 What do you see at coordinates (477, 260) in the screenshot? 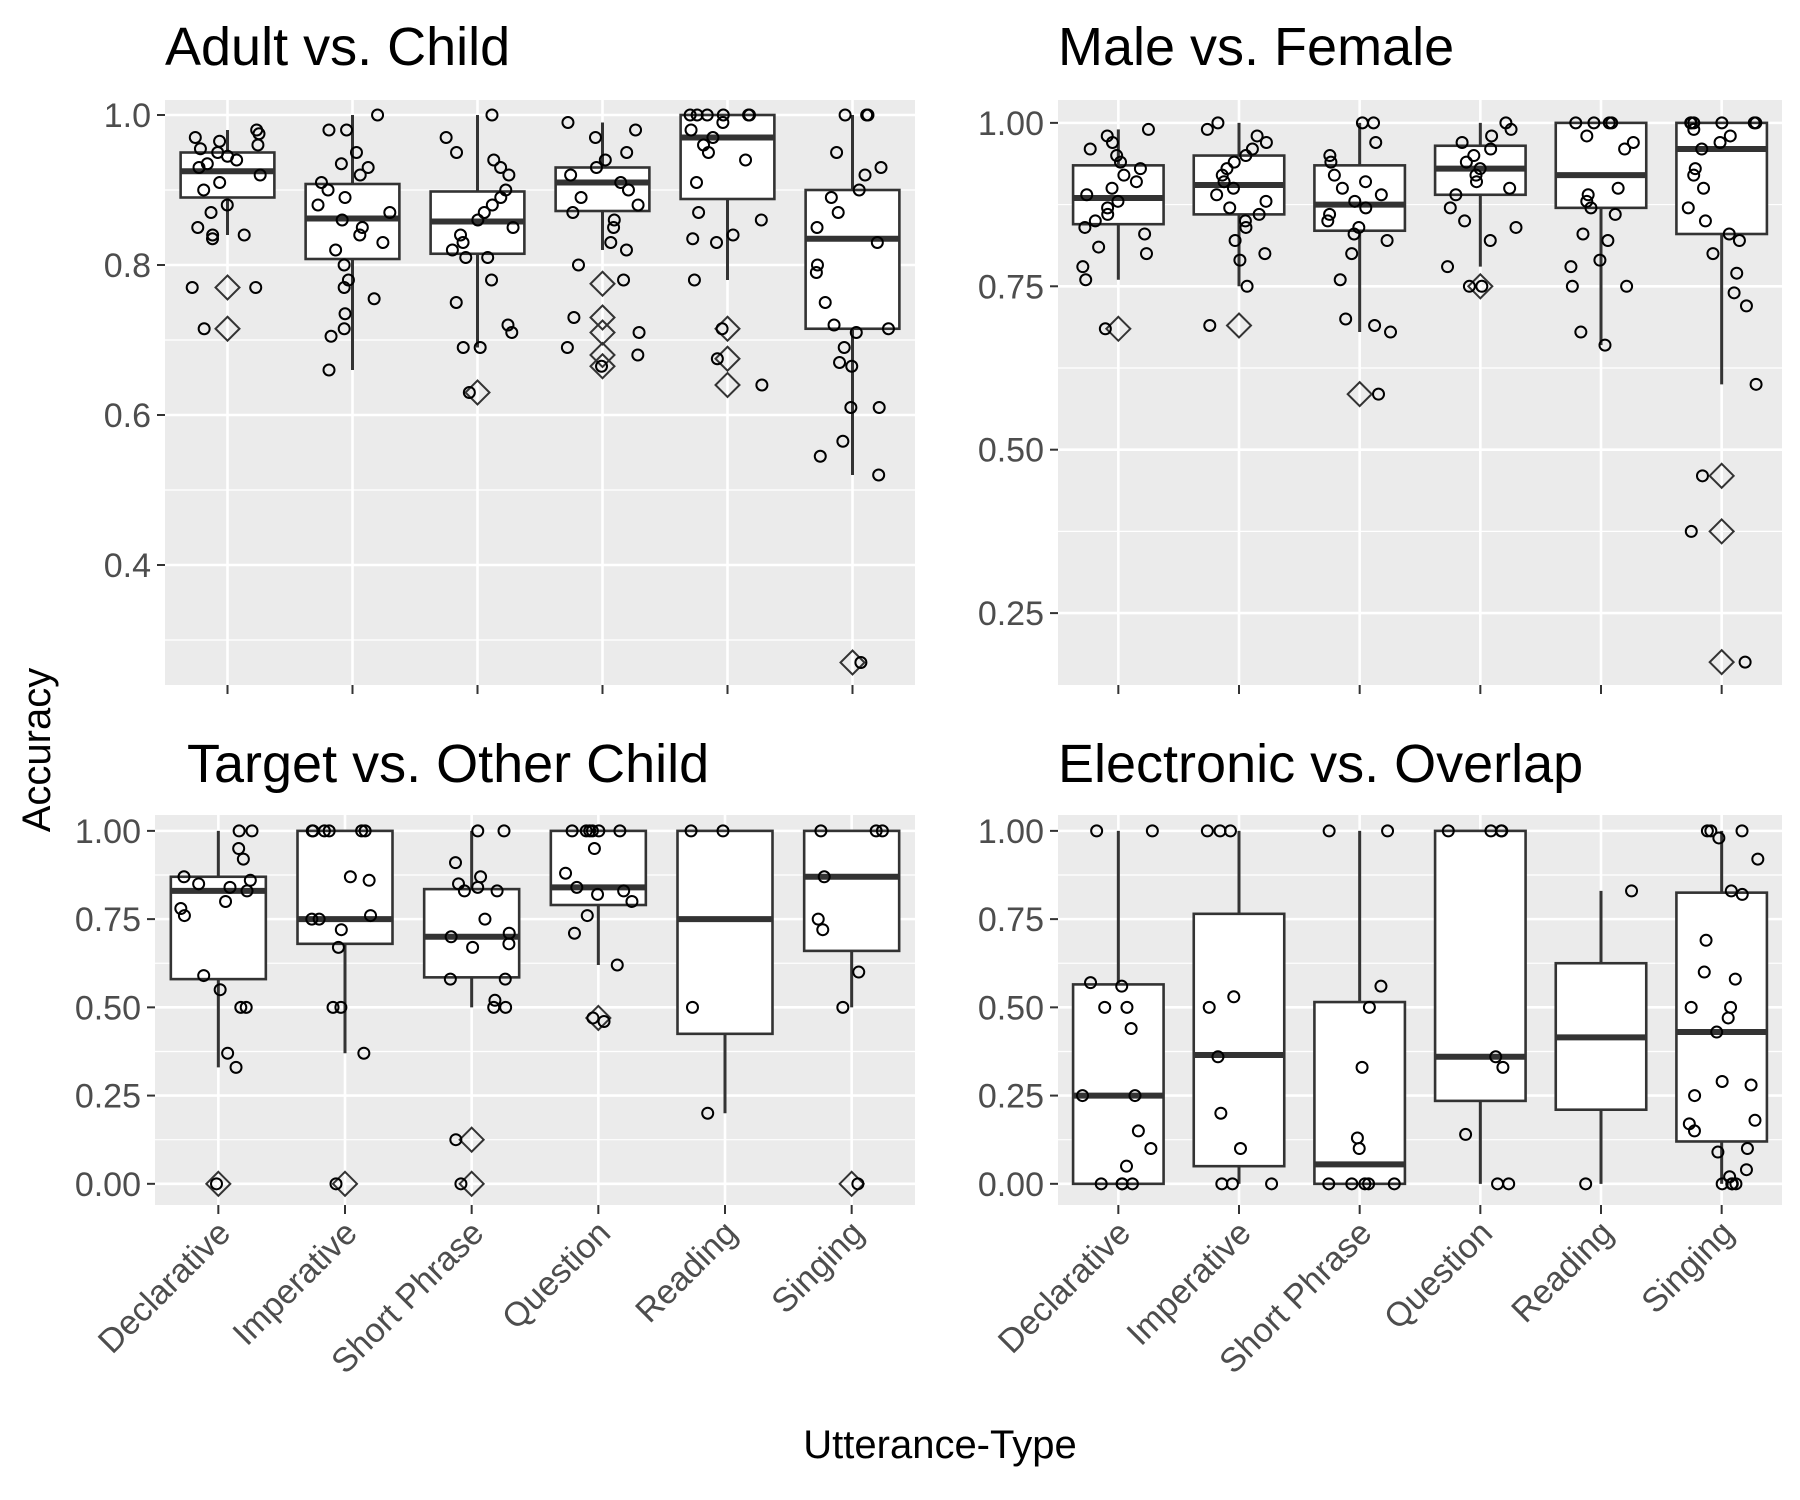
I see `box-short-phrase` at bounding box center [477, 260].